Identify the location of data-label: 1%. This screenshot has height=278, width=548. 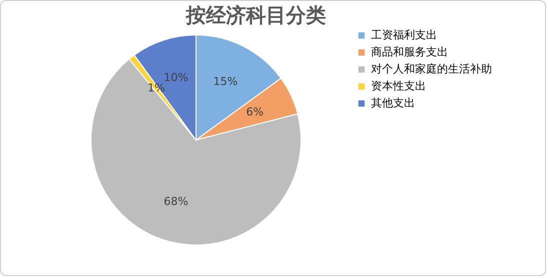
(156, 88).